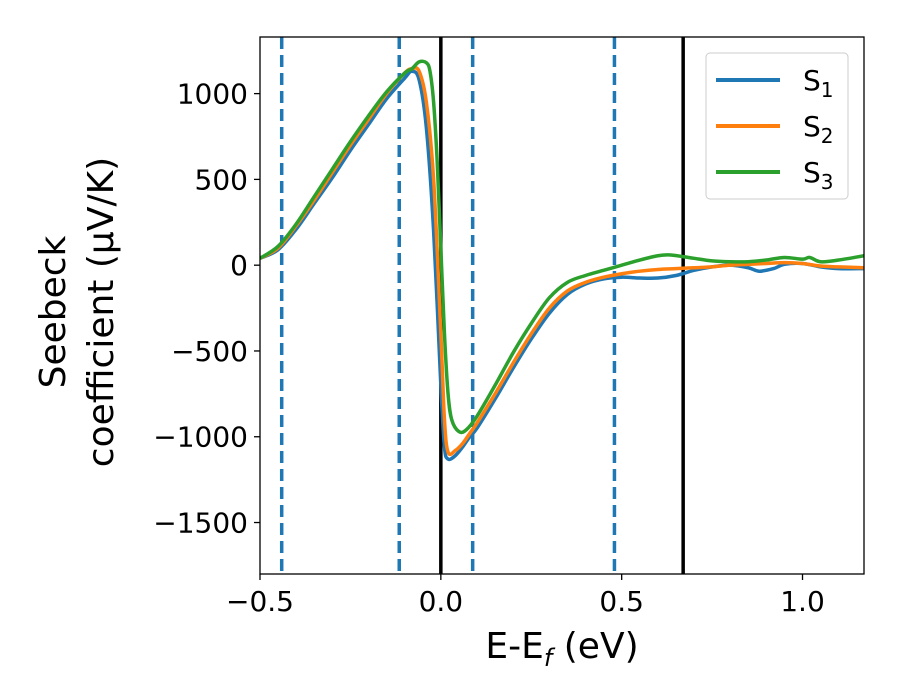  What do you see at coordinates (595, 646) in the screenshot?
I see `x-axis-title-tail: (eV)` at bounding box center [595, 646].